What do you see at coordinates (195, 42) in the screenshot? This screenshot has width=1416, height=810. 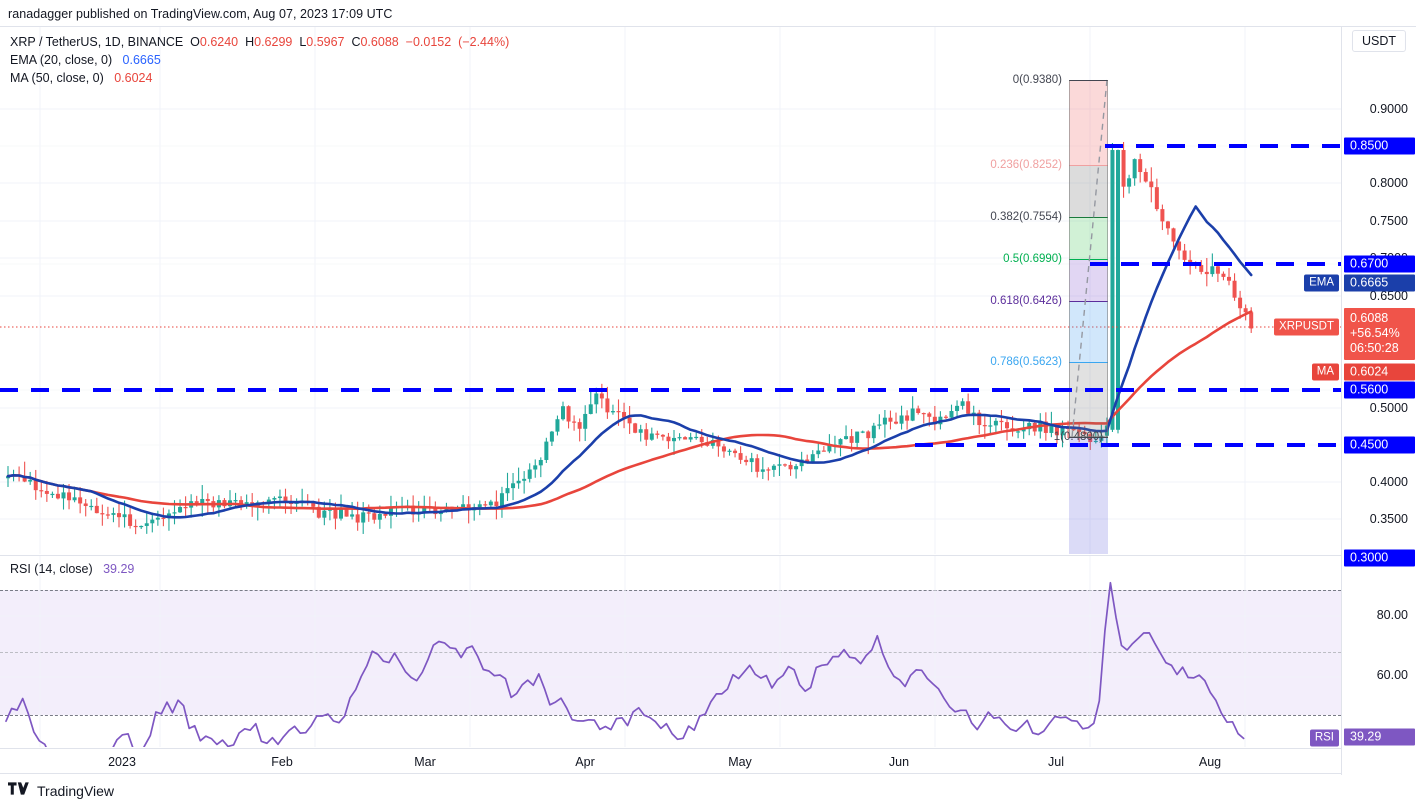 I see `legend-o-label: O` at bounding box center [195, 42].